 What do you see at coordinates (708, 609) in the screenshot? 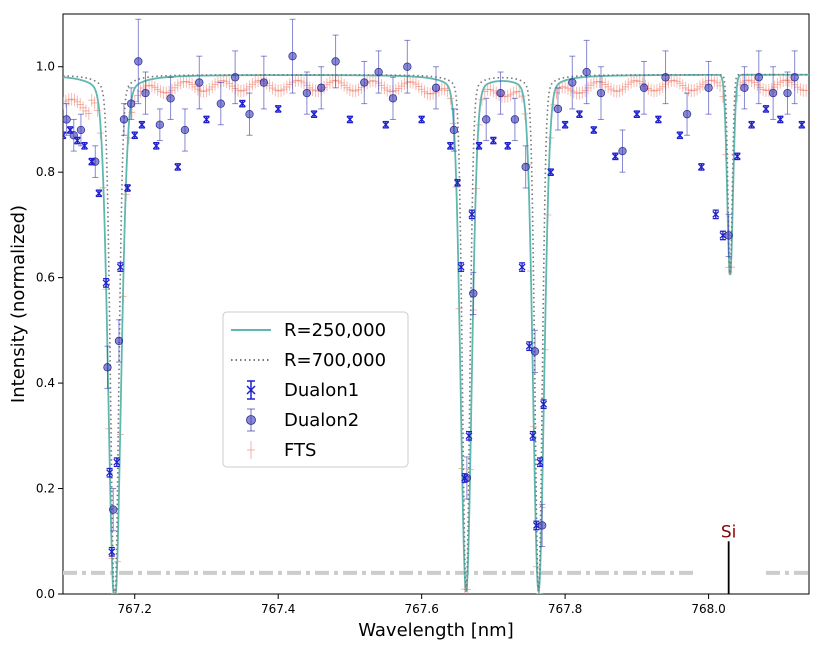
I see `x-tick-label: 768.0` at bounding box center [708, 609].